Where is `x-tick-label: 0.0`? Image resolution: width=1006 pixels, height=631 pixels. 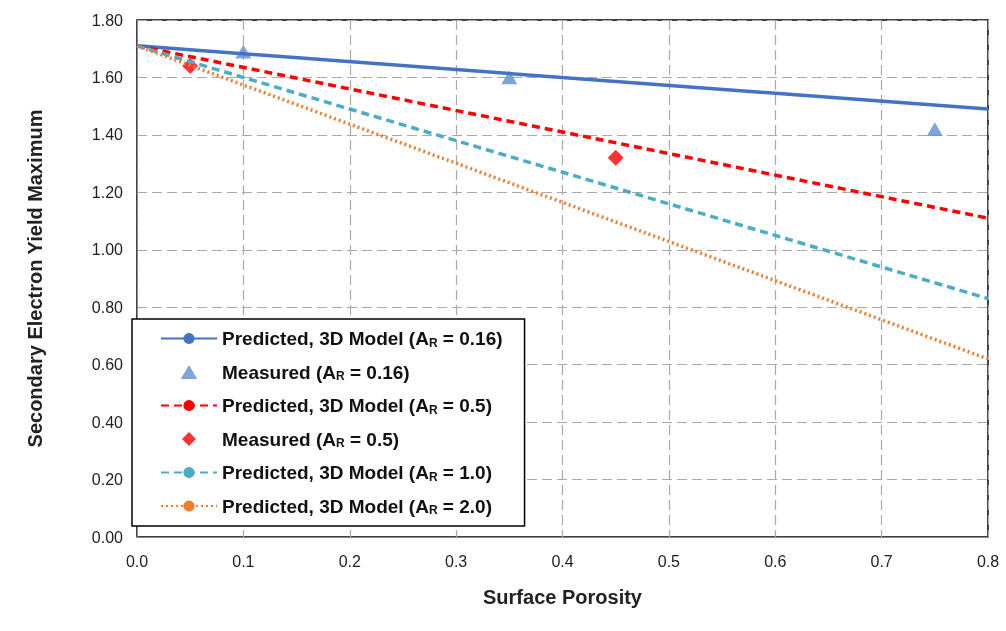
x-tick-label: 0.0 is located at coordinates (137, 561).